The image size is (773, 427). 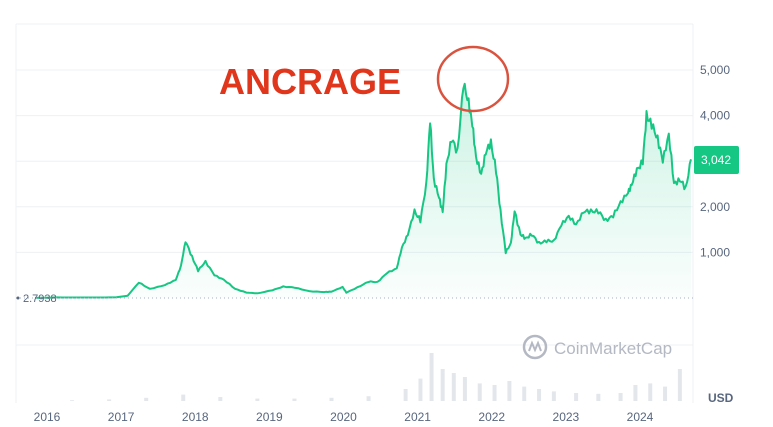 I want to click on y-tick-label: 5,000, so click(x=715, y=70).